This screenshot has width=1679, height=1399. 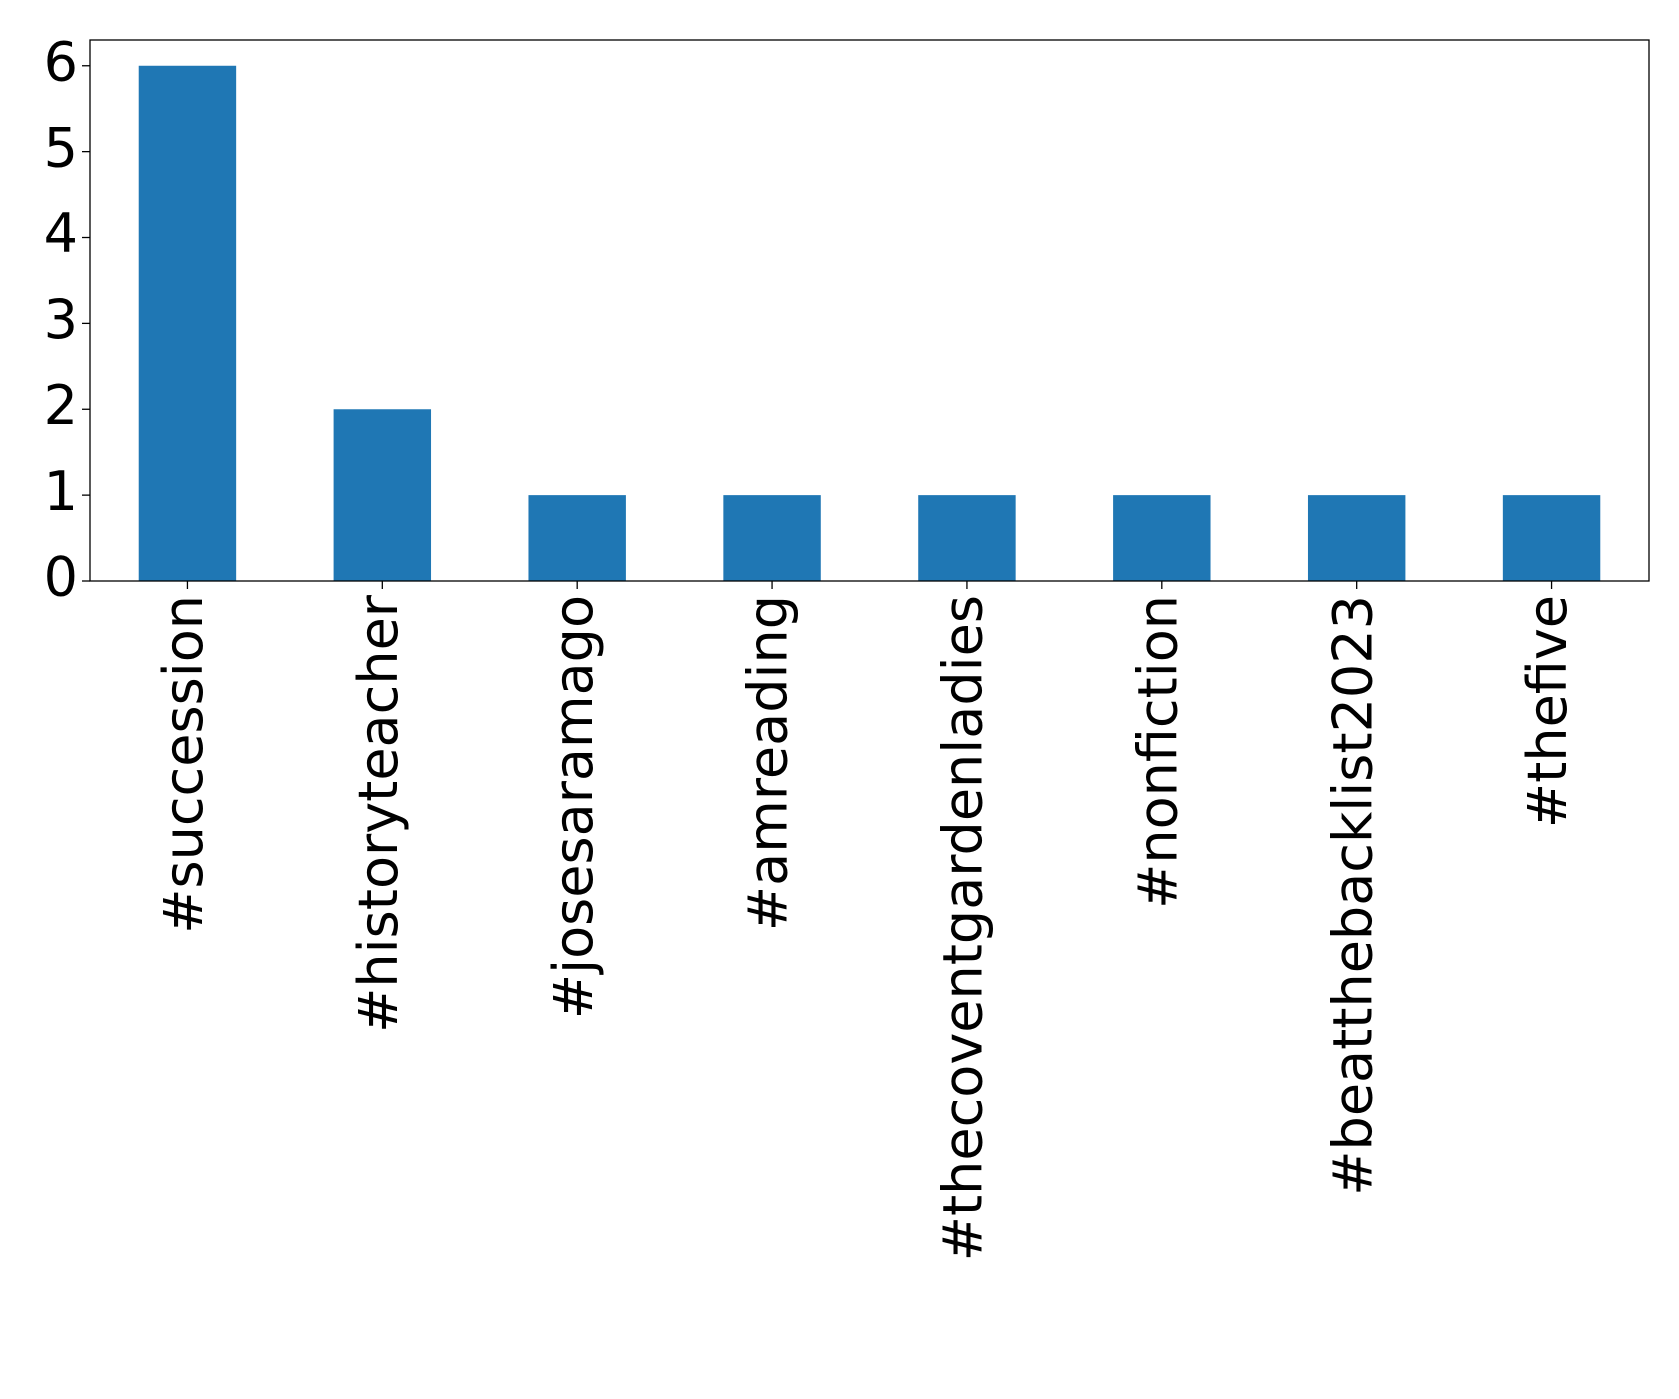 What do you see at coordinates (61, 319) in the screenshot?
I see `y-tick-label: 3` at bounding box center [61, 319].